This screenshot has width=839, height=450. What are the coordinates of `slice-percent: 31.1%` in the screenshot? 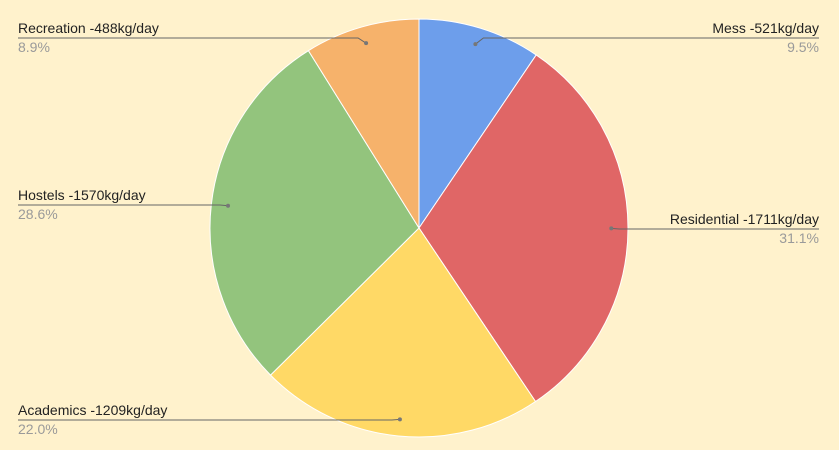 It's located at (799, 238).